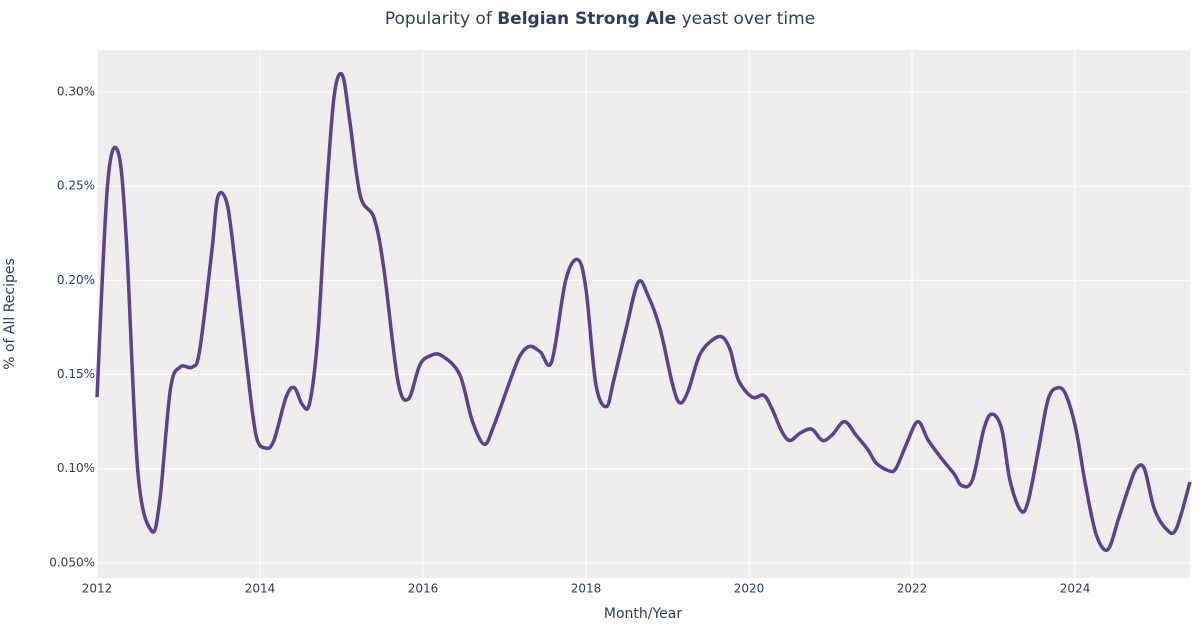  I want to click on x-tick-label: 2020, so click(749, 589).